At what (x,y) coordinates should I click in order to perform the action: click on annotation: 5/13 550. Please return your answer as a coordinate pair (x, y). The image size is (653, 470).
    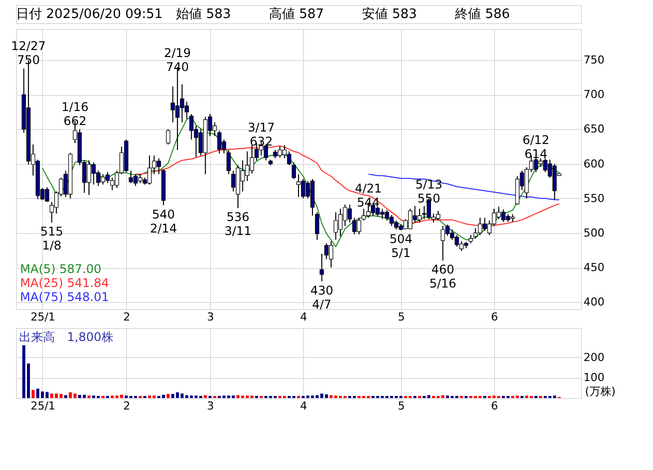
    Looking at the image, I should click on (428, 191).